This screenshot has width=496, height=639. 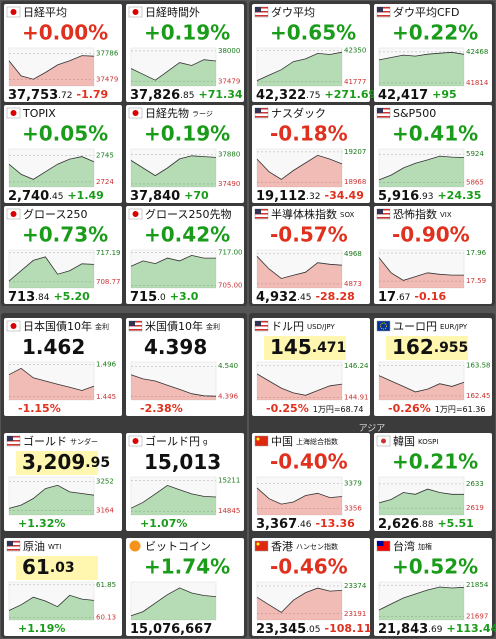 I want to click on y-tick-label: 61.85, so click(x=106, y=585).